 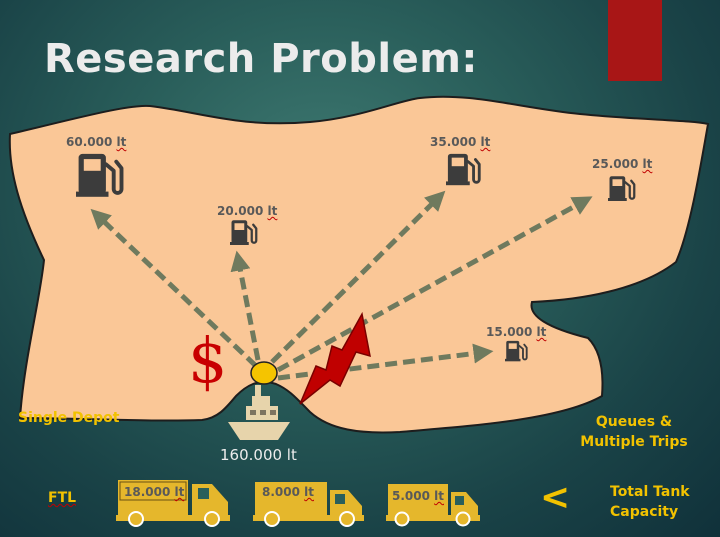 I want to click on ftl-label: FTL, so click(x=62, y=498).